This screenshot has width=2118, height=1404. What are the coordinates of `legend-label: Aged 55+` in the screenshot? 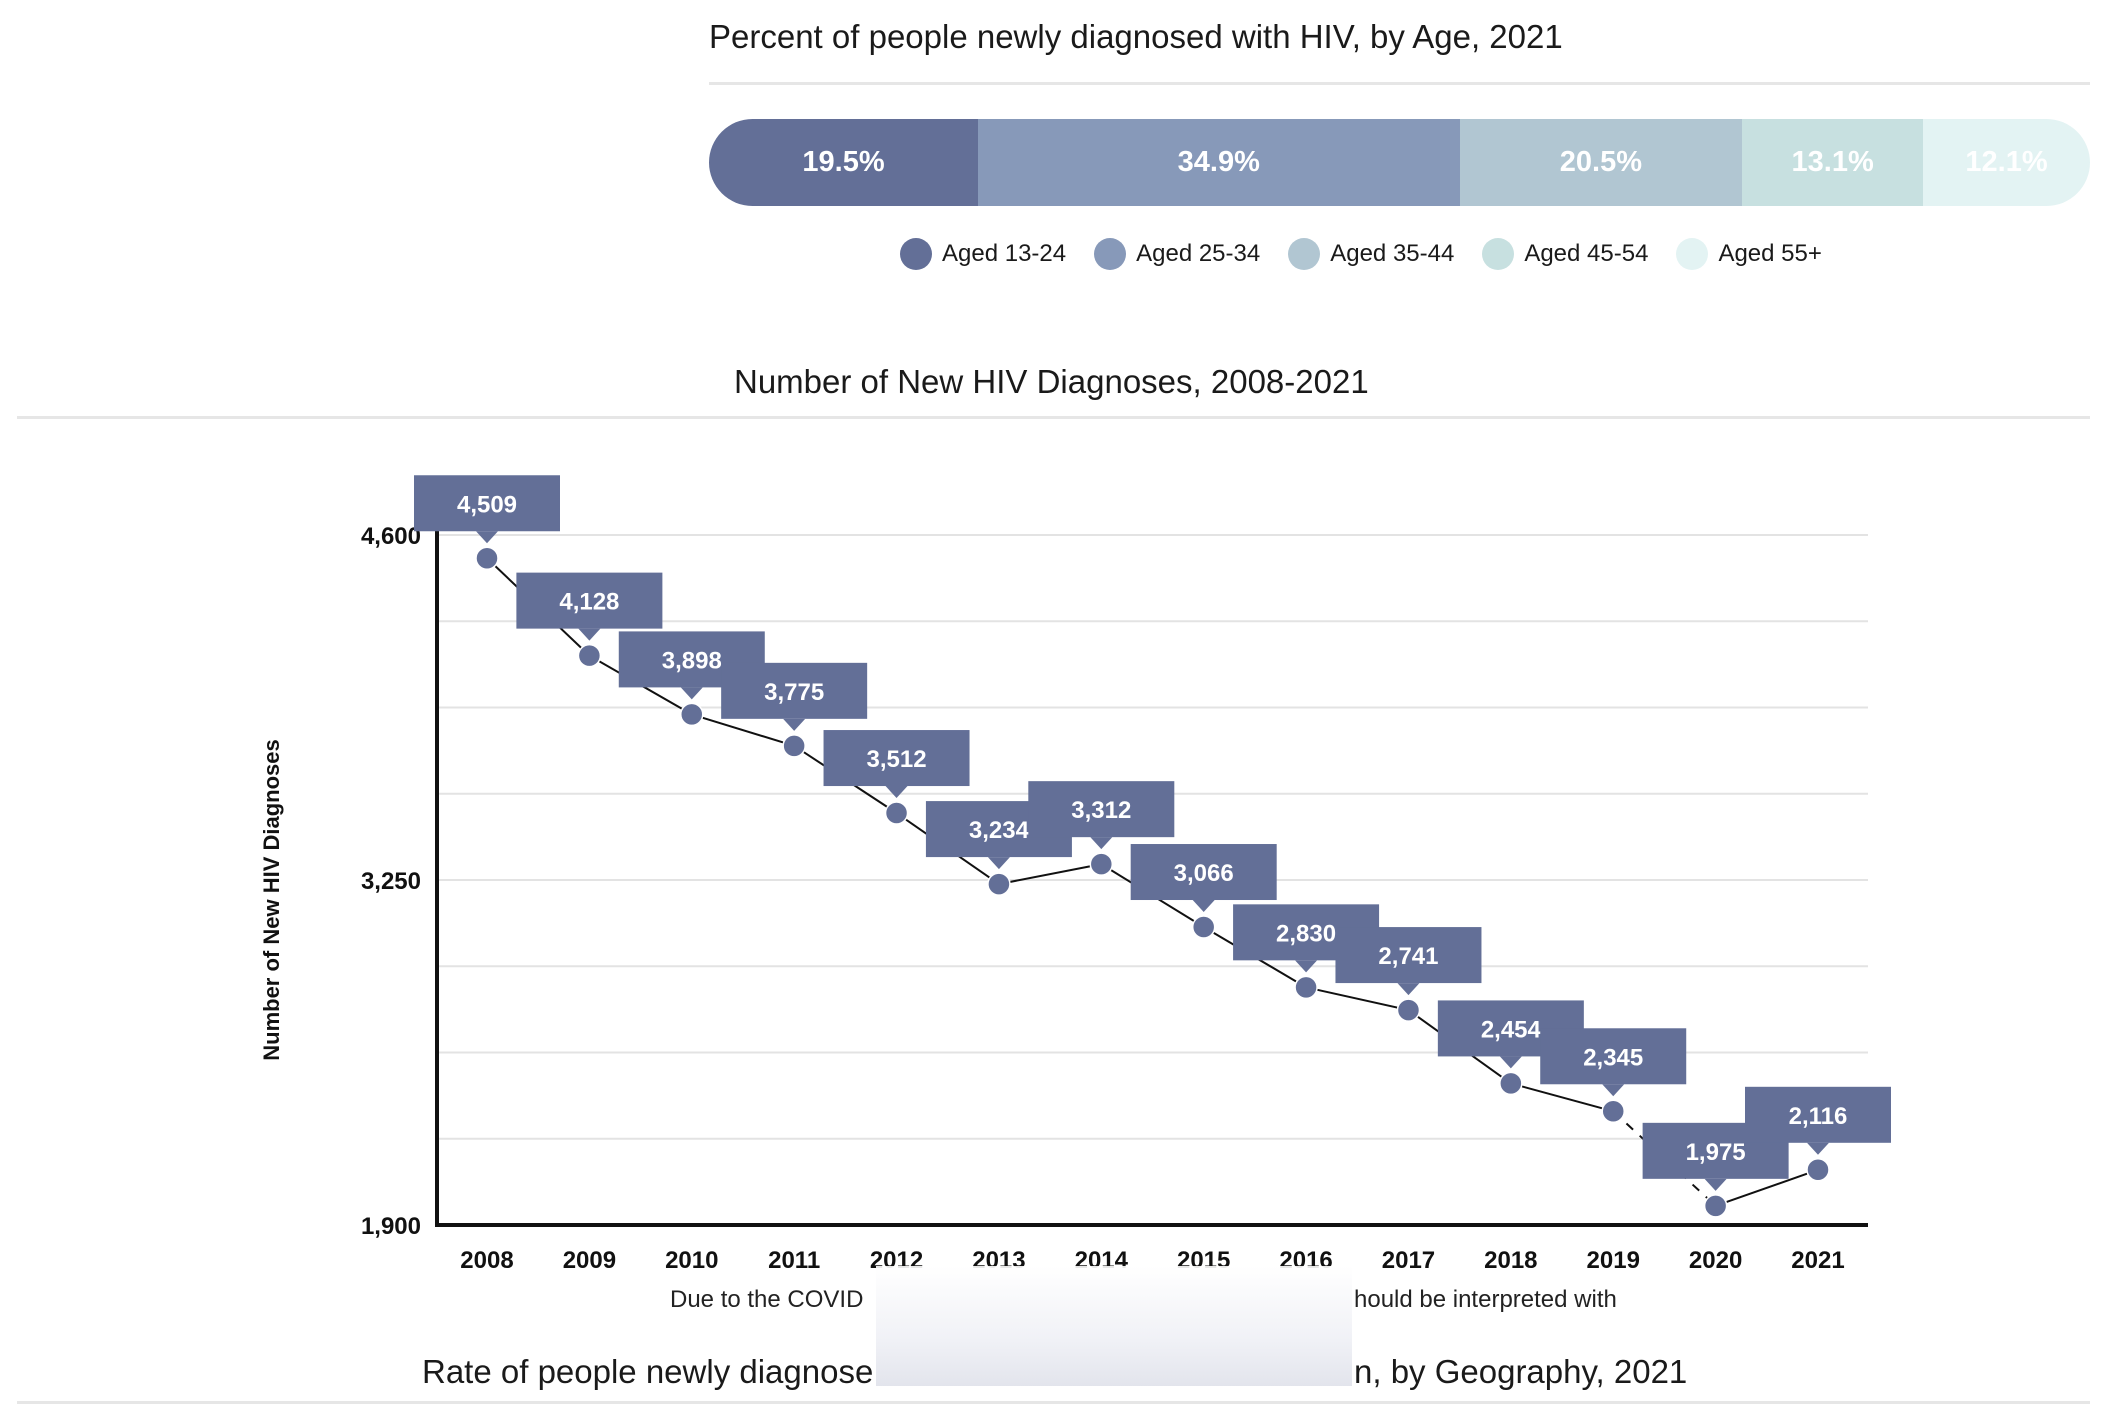 It's located at (1770, 253).